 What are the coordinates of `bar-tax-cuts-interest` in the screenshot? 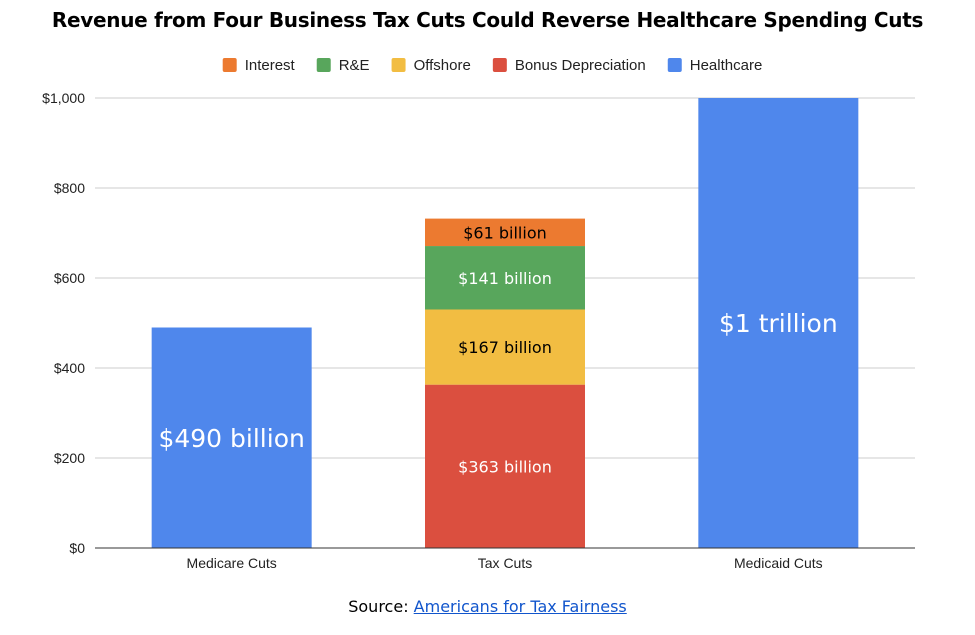 It's located at (505, 232).